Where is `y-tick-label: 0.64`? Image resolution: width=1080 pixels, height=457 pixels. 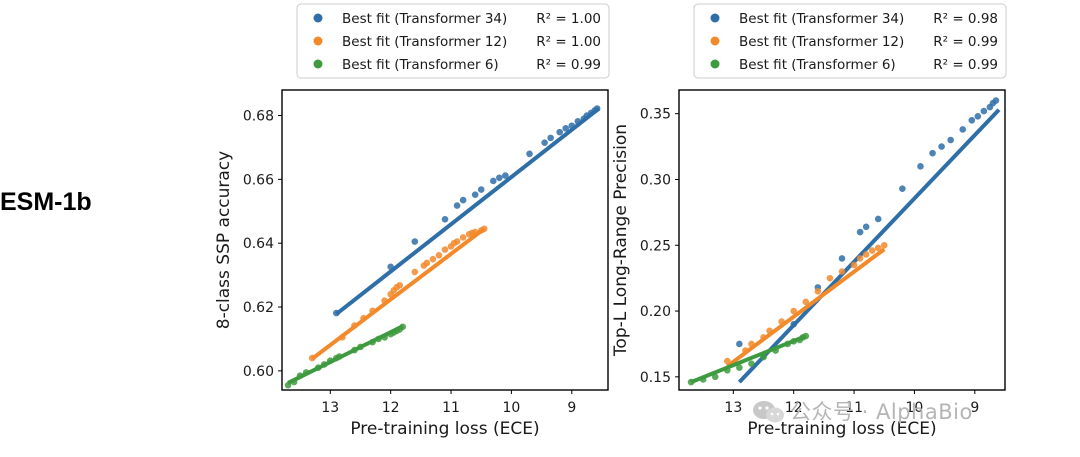 y-tick-label: 0.64 is located at coordinates (258, 244).